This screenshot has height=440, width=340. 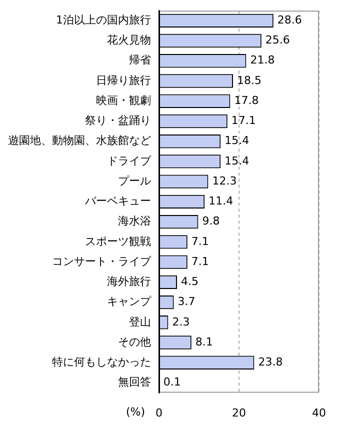 I want to click on data-label: 23.8, so click(x=270, y=361).